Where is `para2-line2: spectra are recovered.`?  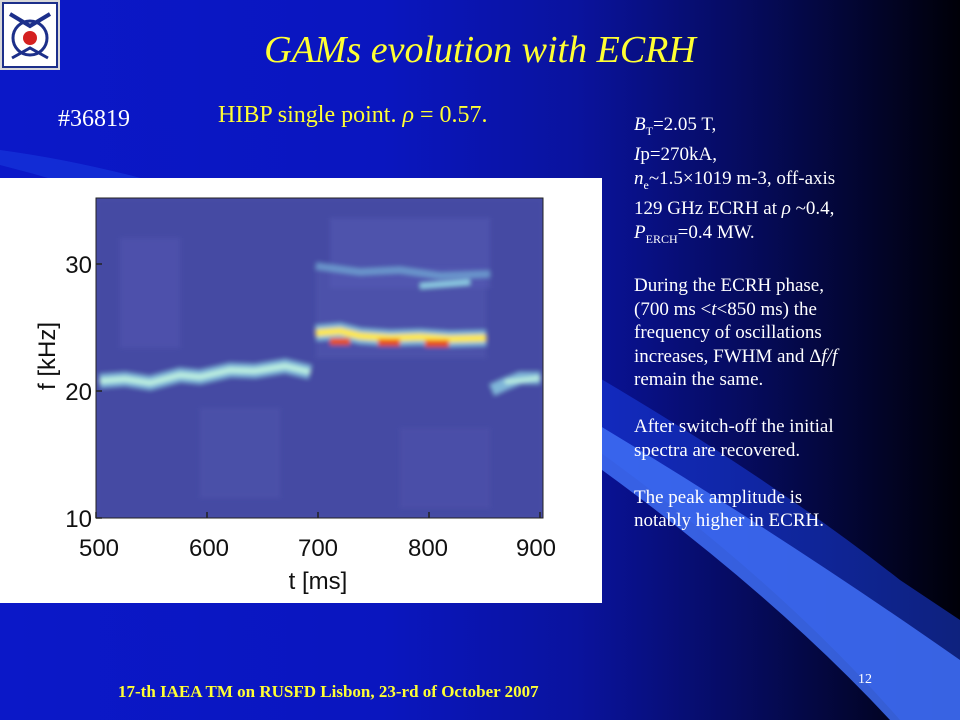
para2-line2: spectra are recovered. is located at coordinates (717, 450).